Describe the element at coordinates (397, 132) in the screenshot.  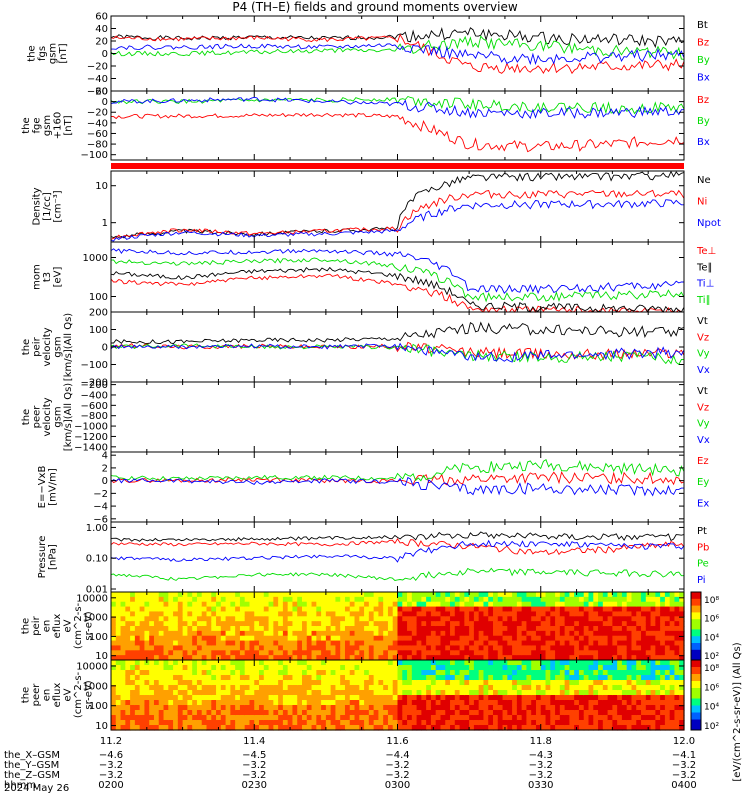
I see `series-line-bz` at that location.